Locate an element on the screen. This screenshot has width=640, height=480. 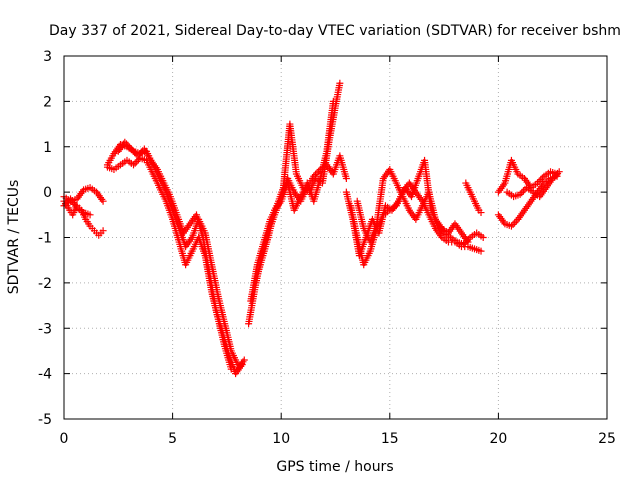
y-tick-label: -2 is located at coordinates (45, 284).